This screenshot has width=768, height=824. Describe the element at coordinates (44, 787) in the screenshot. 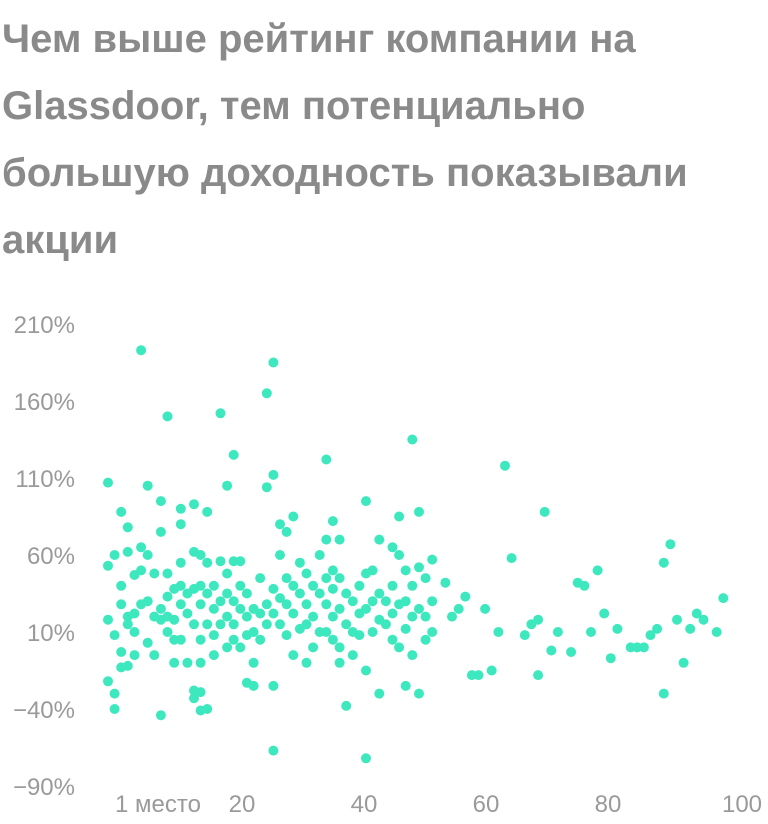

I see `y-tick-label: −90%` at that location.